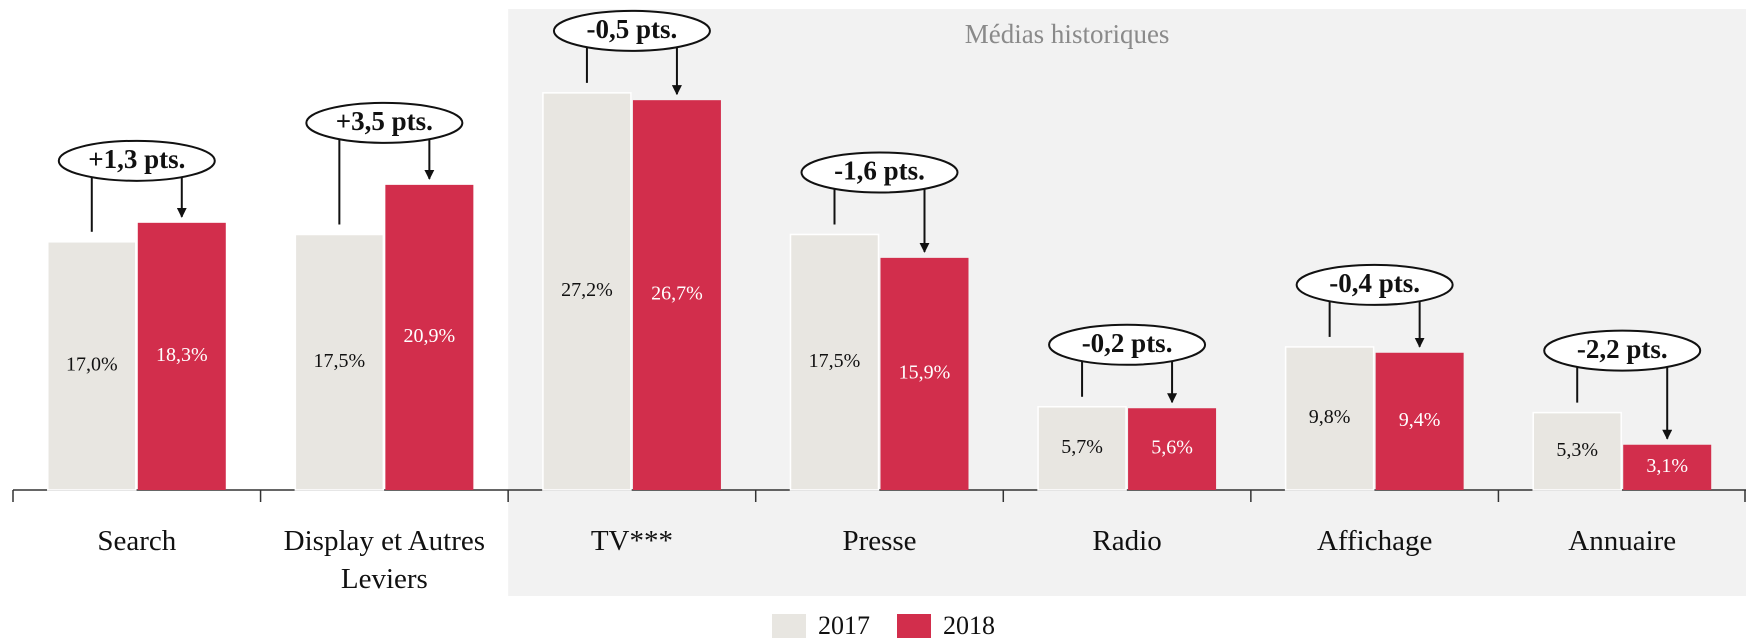 Image resolution: width=1746 pixels, height=641 pixels. What do you see at coordinates (1622, 541) in the screenshot?
I see `x-tick-label: Annuaire` at bounding box center [1622, 541].